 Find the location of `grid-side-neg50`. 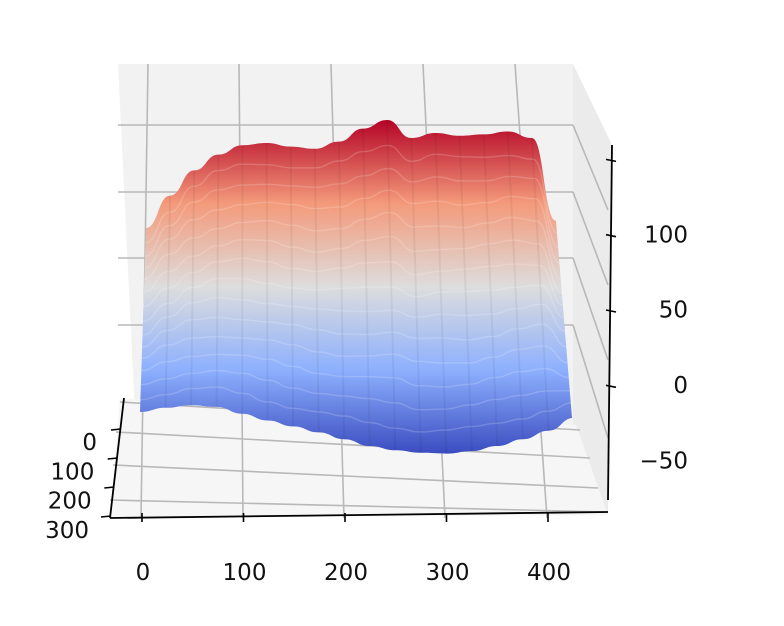

grid-side-neg50 is located at coordinates (590, 381).